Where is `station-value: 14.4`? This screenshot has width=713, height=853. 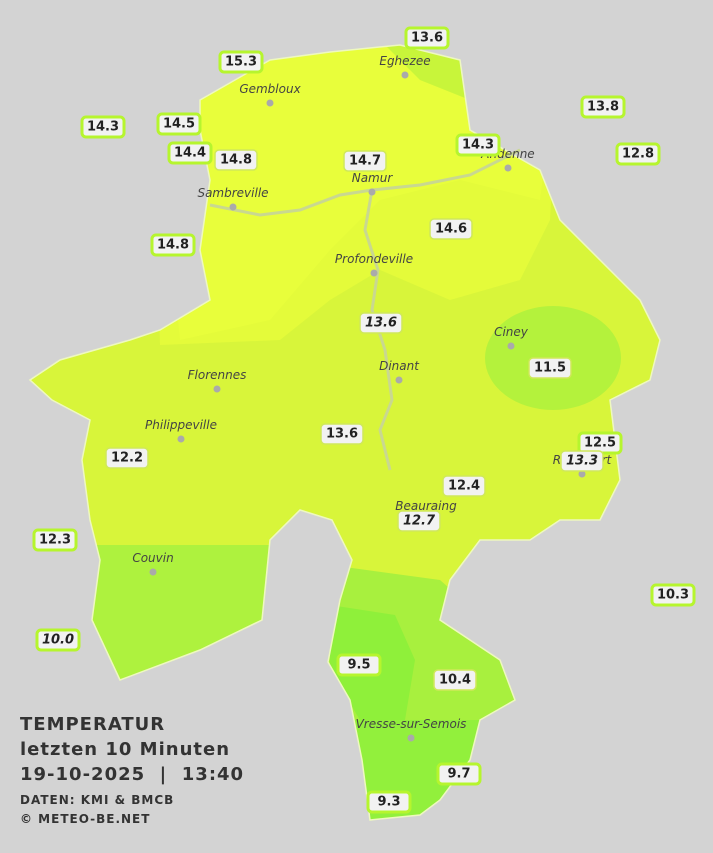 station-value: 14.4 is located at coordinates (190, 153).